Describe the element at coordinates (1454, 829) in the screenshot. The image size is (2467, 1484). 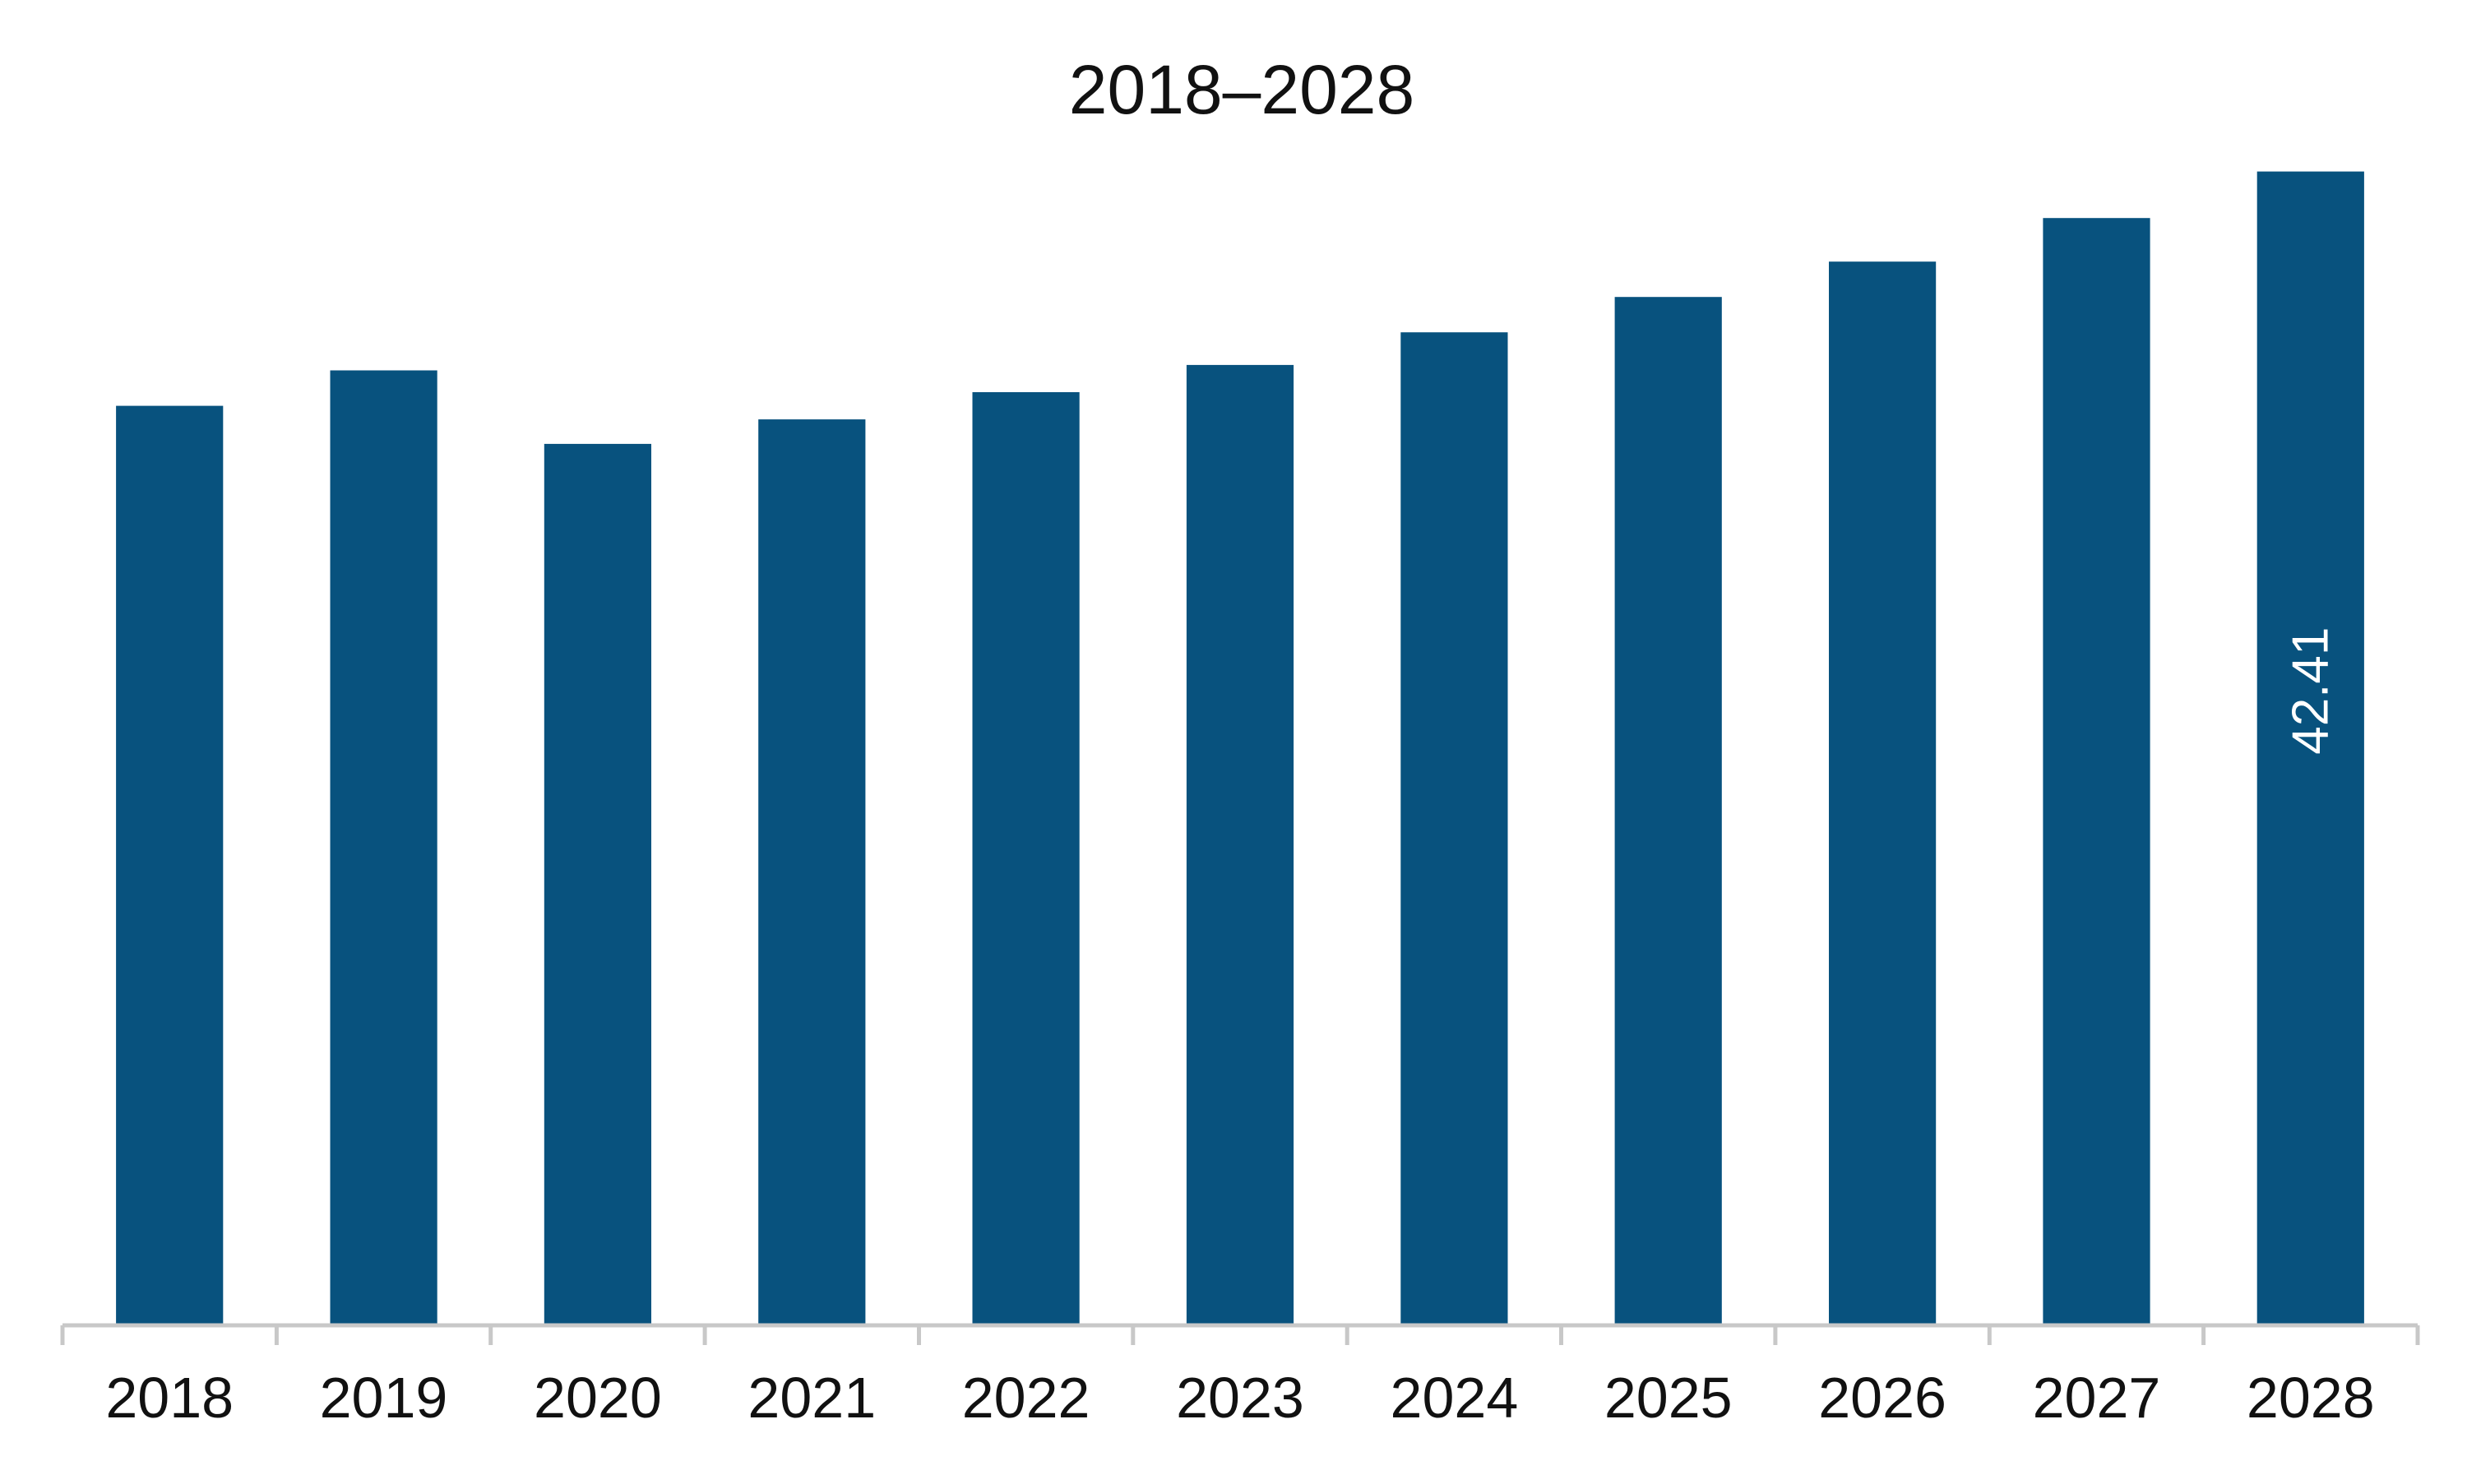
I see `bar-2024` at that location.